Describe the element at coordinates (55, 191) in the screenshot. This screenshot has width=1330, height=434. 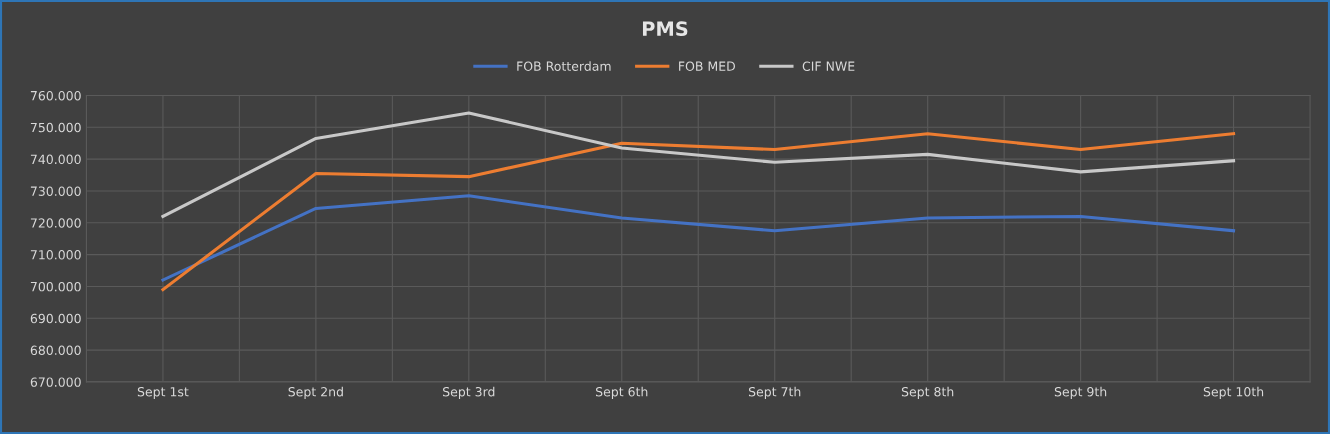
I see `y-tick-label: 730.000` at that location.